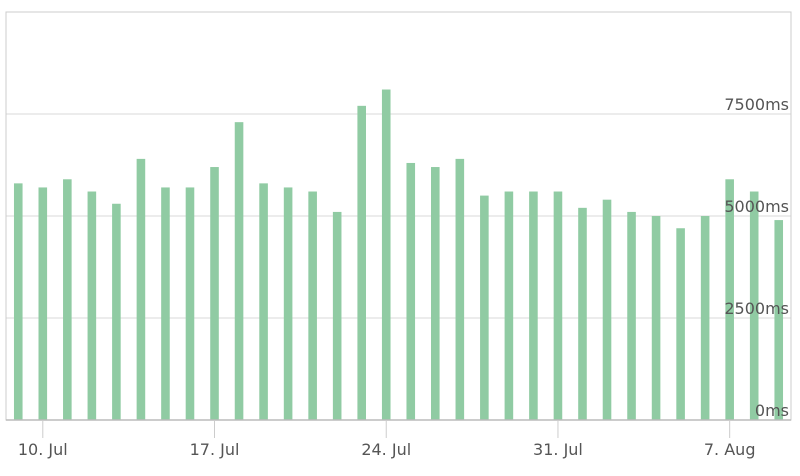 The height and width of the screenshot is (476, 800). What do you see at coordinates (756, 206) in the screenshot?
I see `y-tick-label: 5000ms` at bounding box center [756, 206].